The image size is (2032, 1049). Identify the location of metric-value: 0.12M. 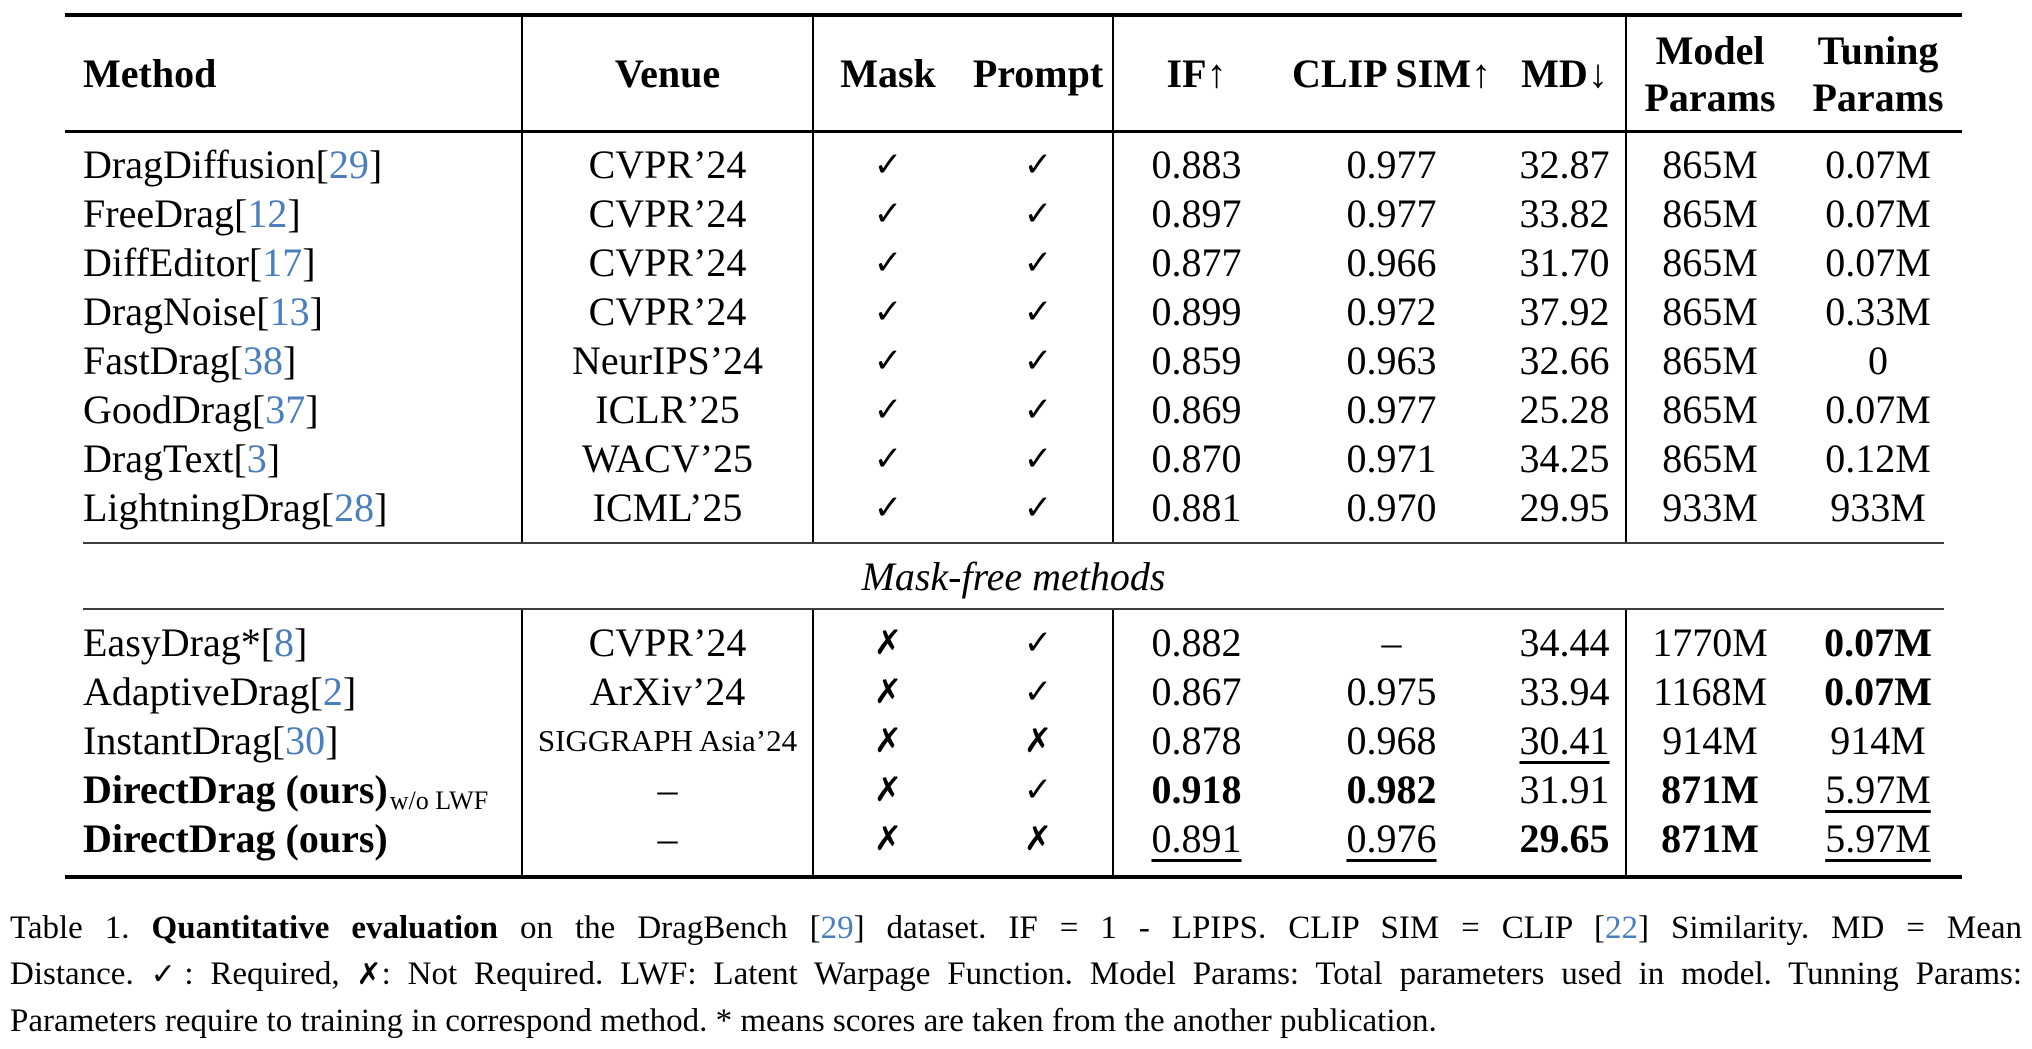
(1878, 458).